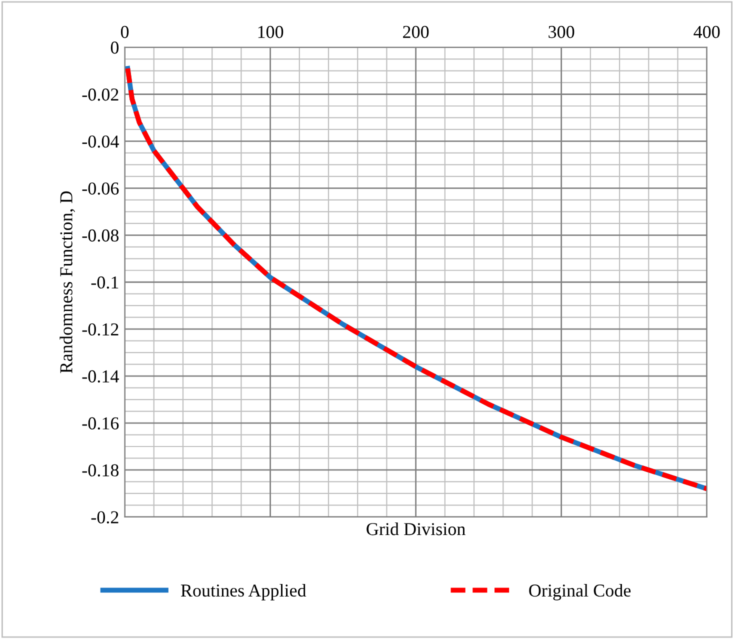  What do you see at coordinates (100, 470) in the screenshot?
I see `y-tick-label: -0.18` at bounding box center [100, 470].